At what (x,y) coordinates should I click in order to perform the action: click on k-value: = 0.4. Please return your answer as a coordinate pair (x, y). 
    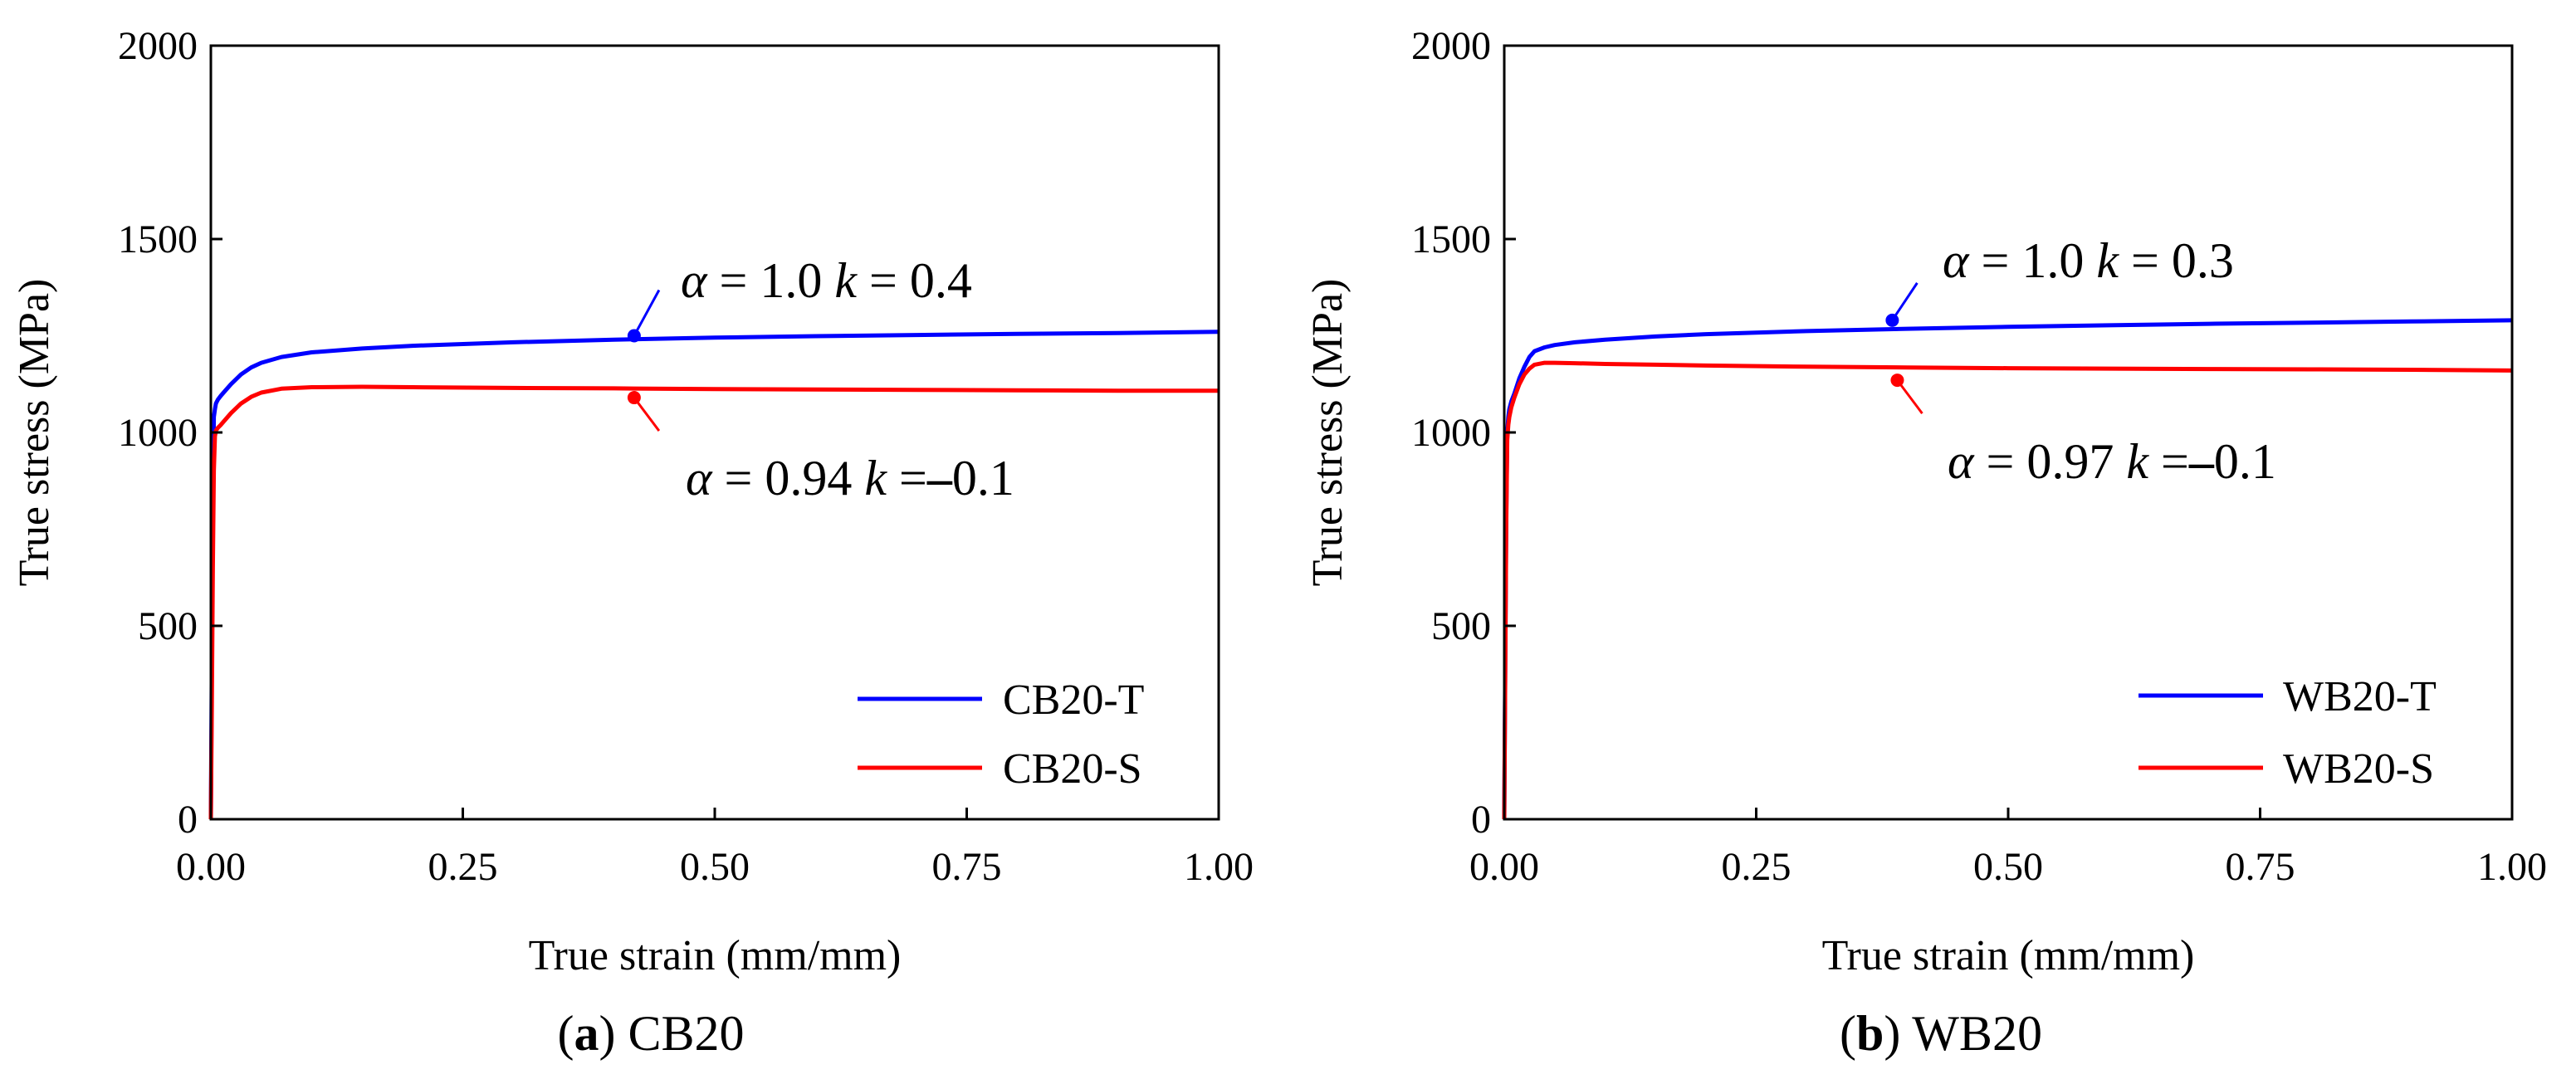
    Looking at the image, I should click on (914, 280).